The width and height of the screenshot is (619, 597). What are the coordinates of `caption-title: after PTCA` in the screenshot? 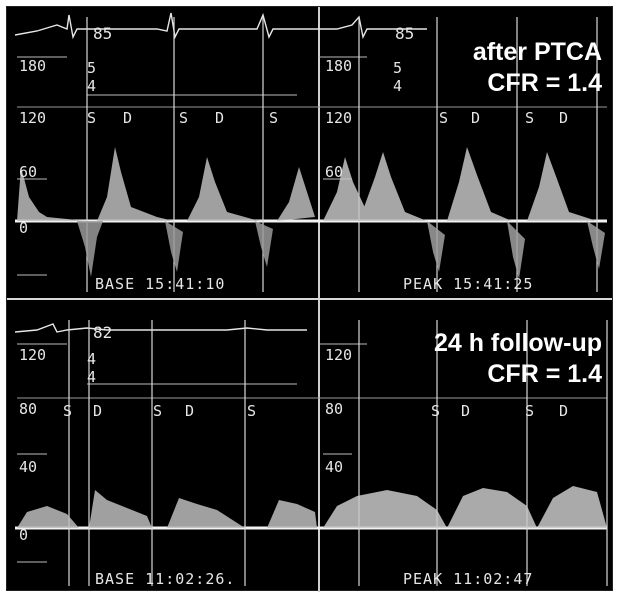 It's located at (537, 52).